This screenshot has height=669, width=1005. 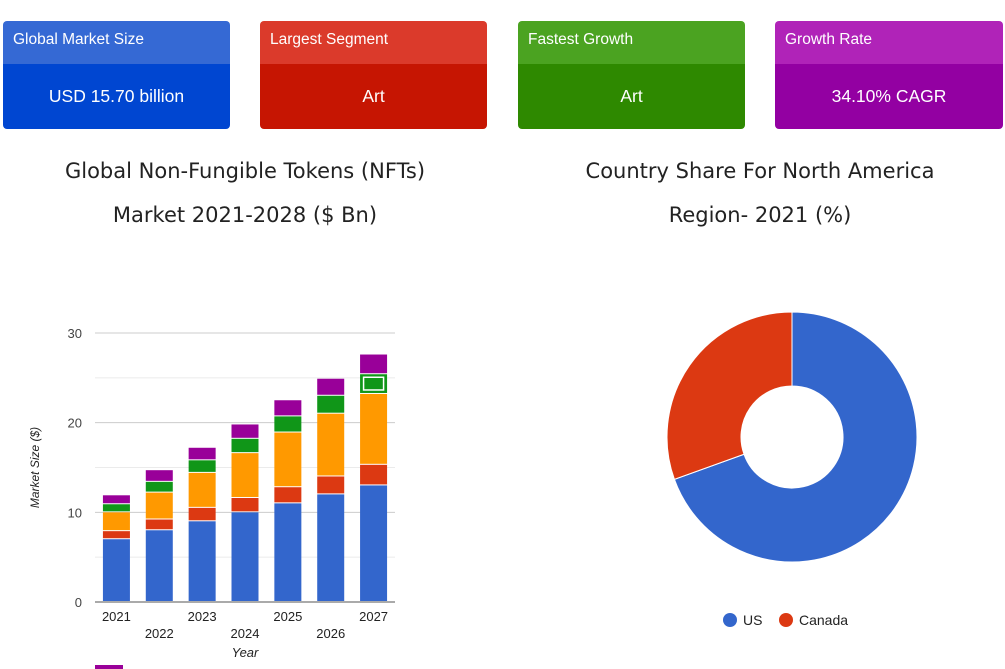 I want to click on card-value: 34.10% CAGR, so click(x=889, y=96).